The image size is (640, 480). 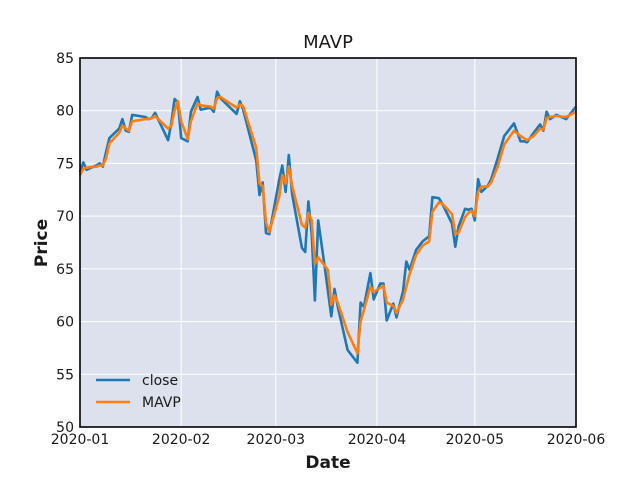 I want to click on x-tick-label: 2020-03, so click(x=276, y=440).